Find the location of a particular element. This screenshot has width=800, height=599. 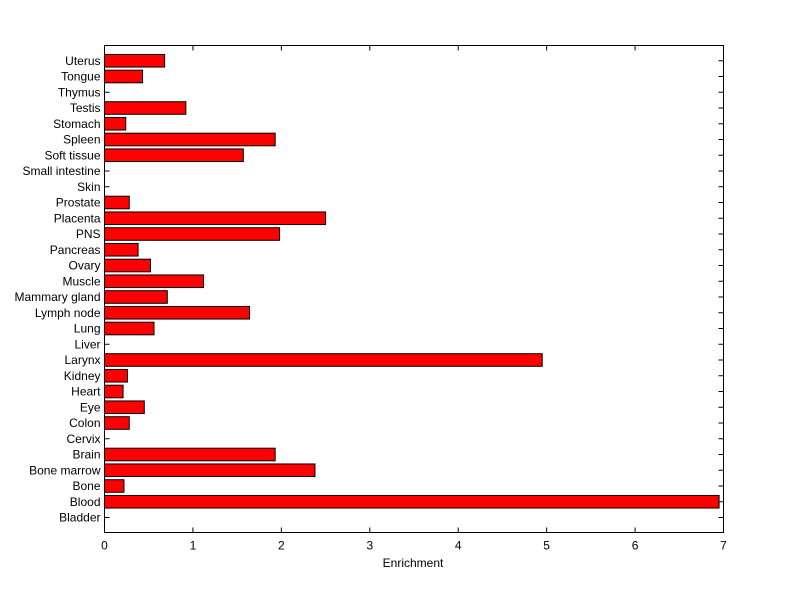

y-tick-label: Spleen is located at coordinates (81, 140).